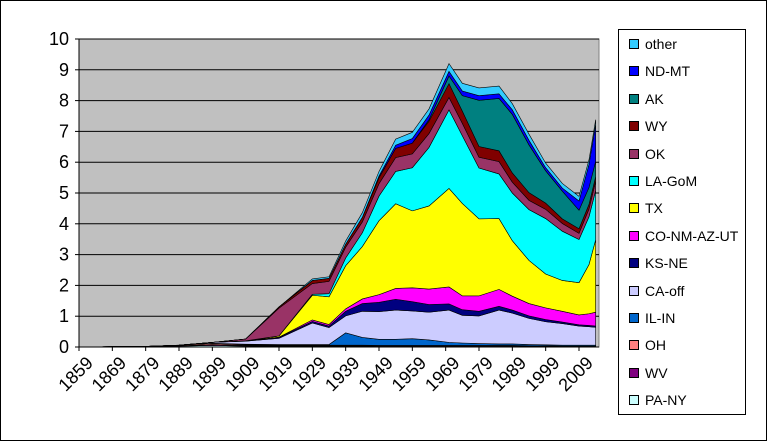 The width and height of the screenshot is (767, 445). I want to click on y-tick-label-1: 1, so click(64, 316).